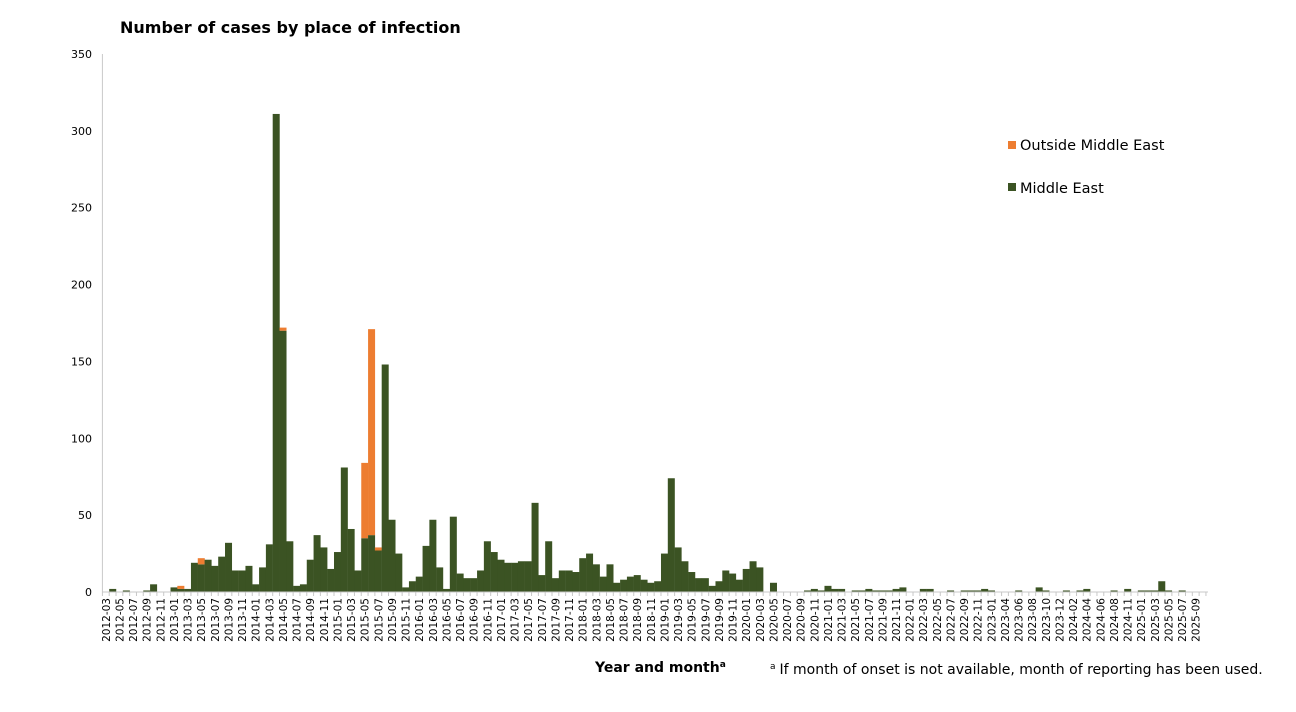 Image resolution: width=1296 pixels, height=712 pixels. I want to click on y-tick-label: 200, so click(81, 285).